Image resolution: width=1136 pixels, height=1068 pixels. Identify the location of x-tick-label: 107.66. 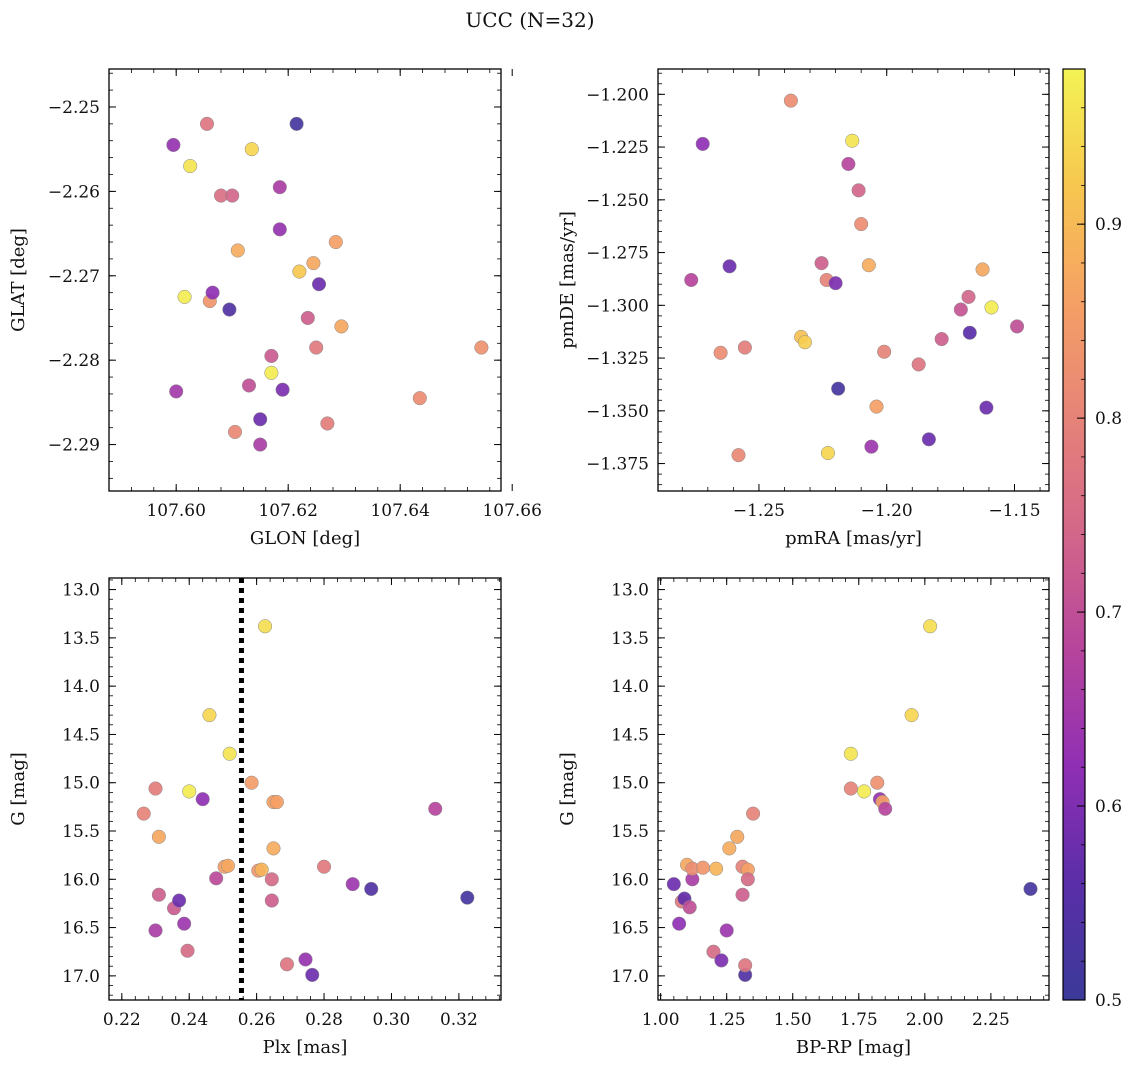
(511, 511).